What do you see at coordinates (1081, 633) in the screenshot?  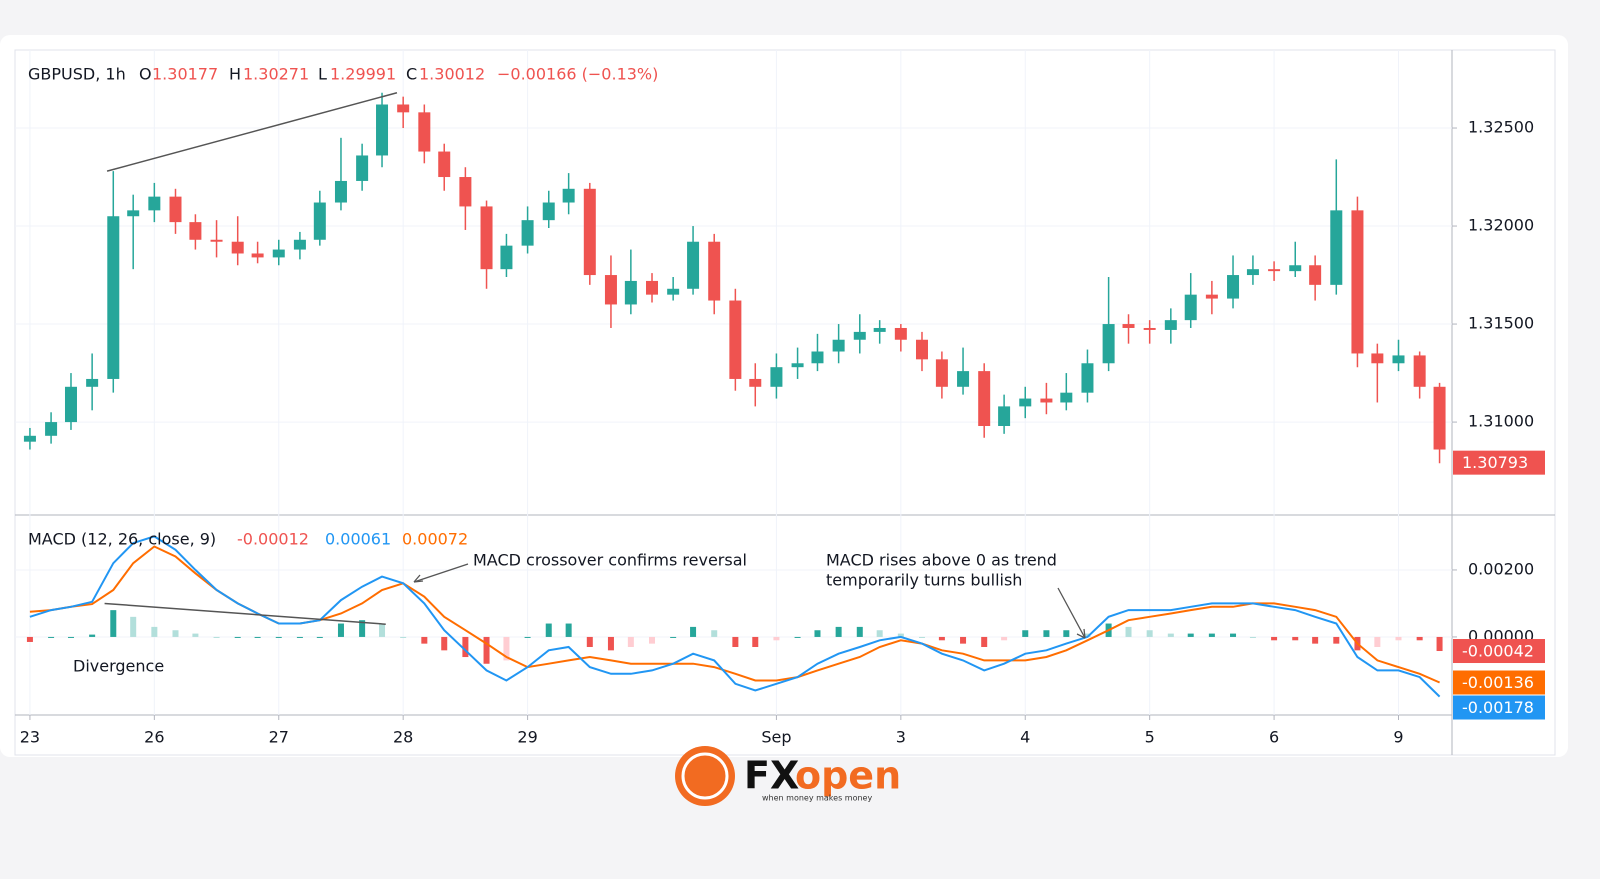 I see `arrow-head` at bounding box center [1081, 633].